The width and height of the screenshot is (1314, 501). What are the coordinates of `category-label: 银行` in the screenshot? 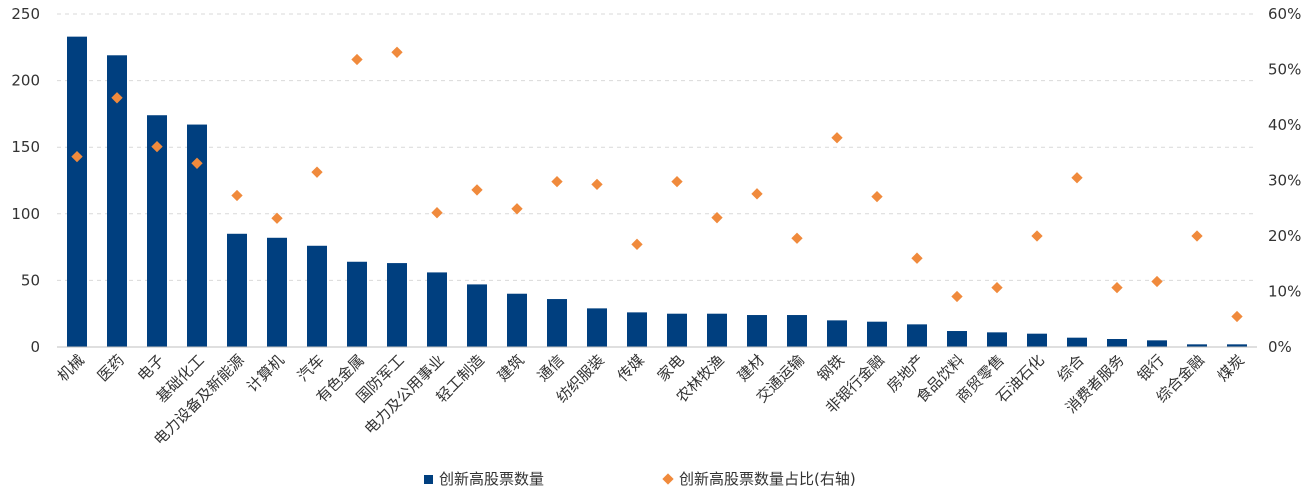 It's located at (1151, 368).